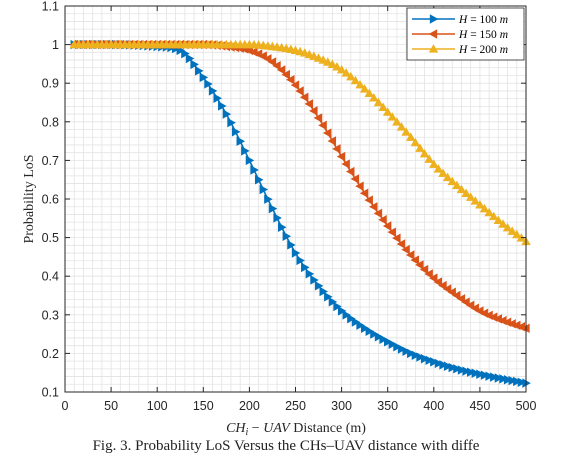  Describe the element at coordinates (247, 432) in the screenshot. I see `x-axis-label-subscript: i` at that location.